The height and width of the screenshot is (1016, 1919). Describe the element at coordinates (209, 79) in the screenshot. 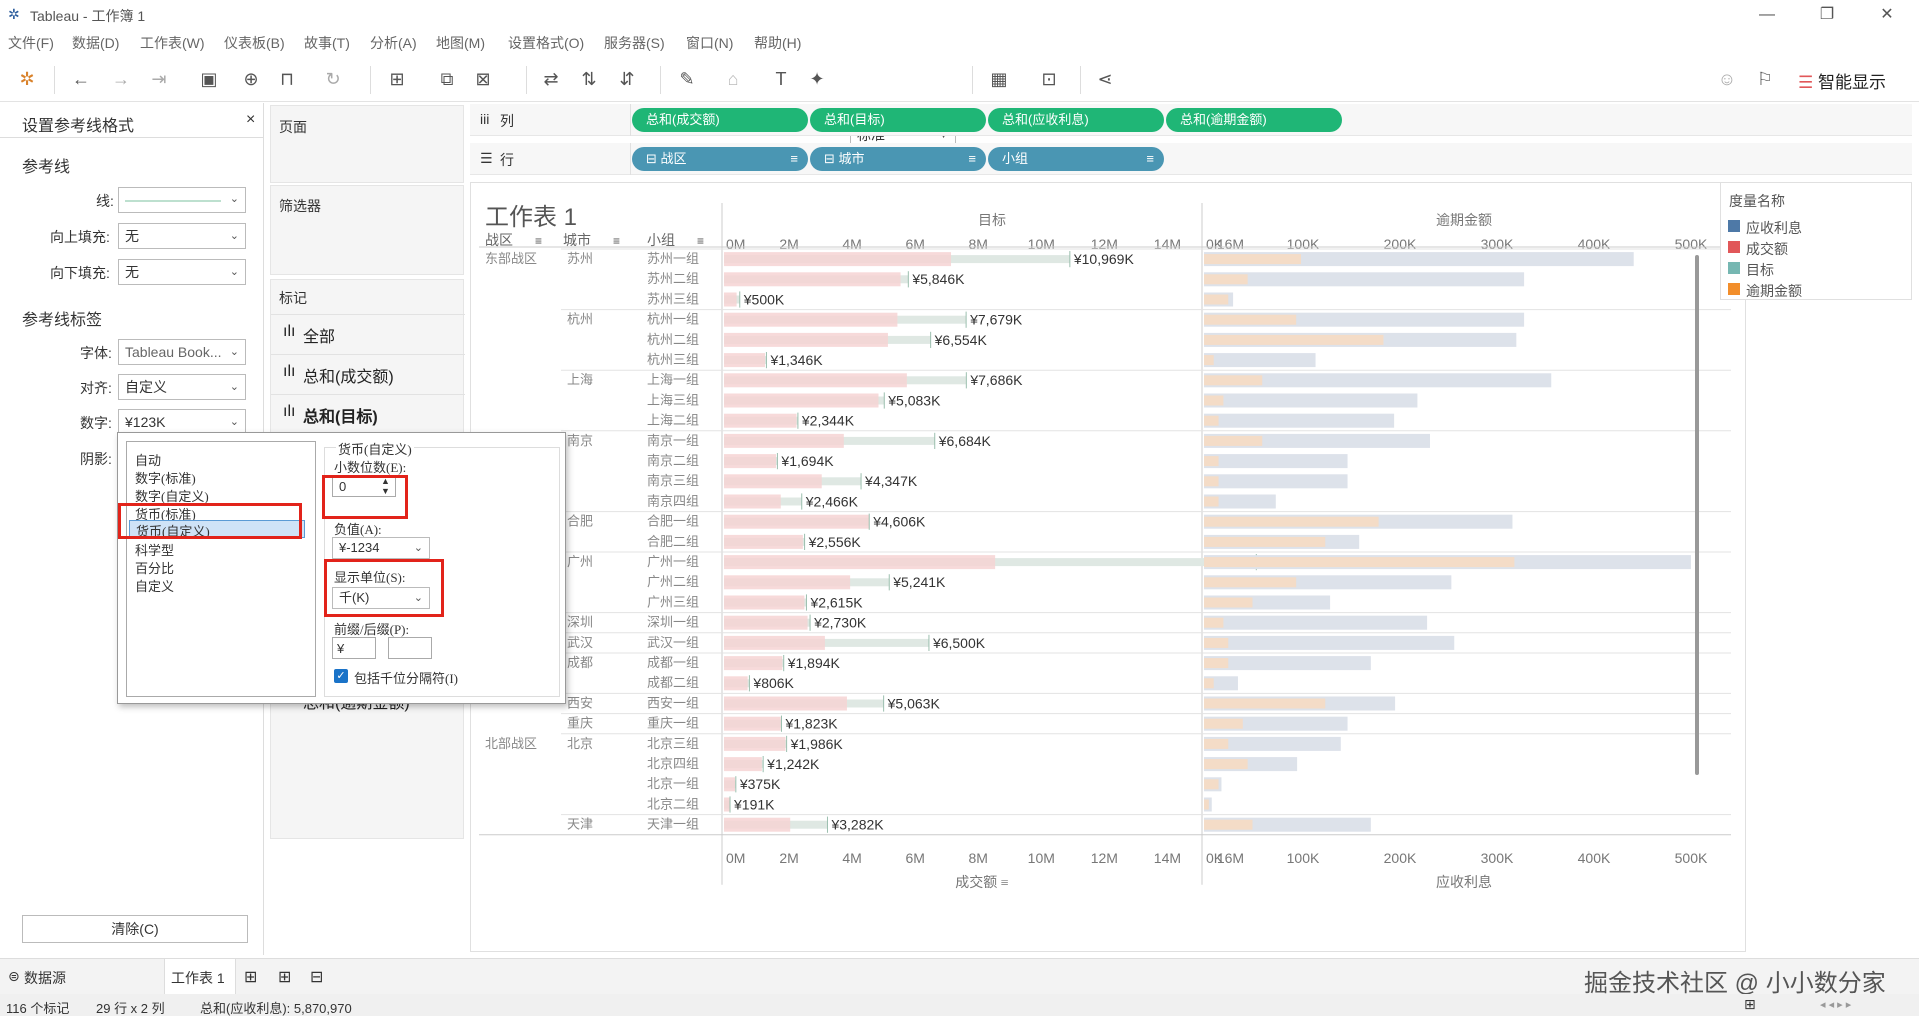

I see `save-icon: ▣` at that location.